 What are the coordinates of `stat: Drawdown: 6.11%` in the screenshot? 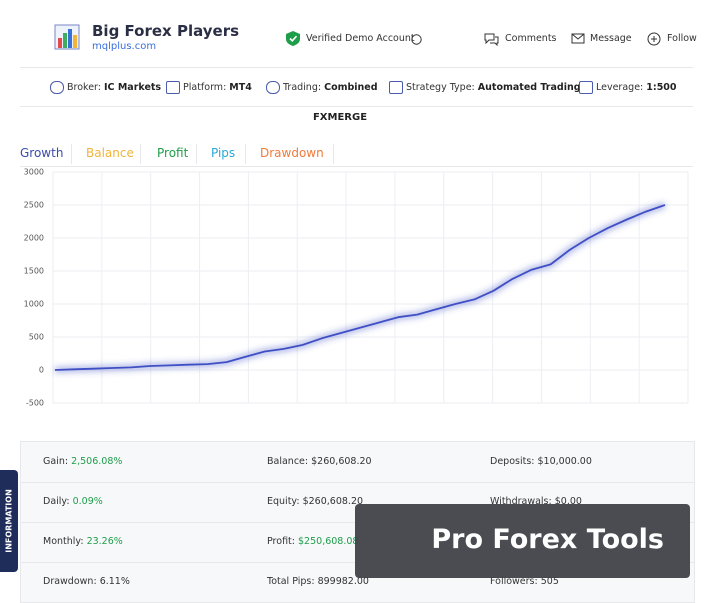 It's located at (86, 581).